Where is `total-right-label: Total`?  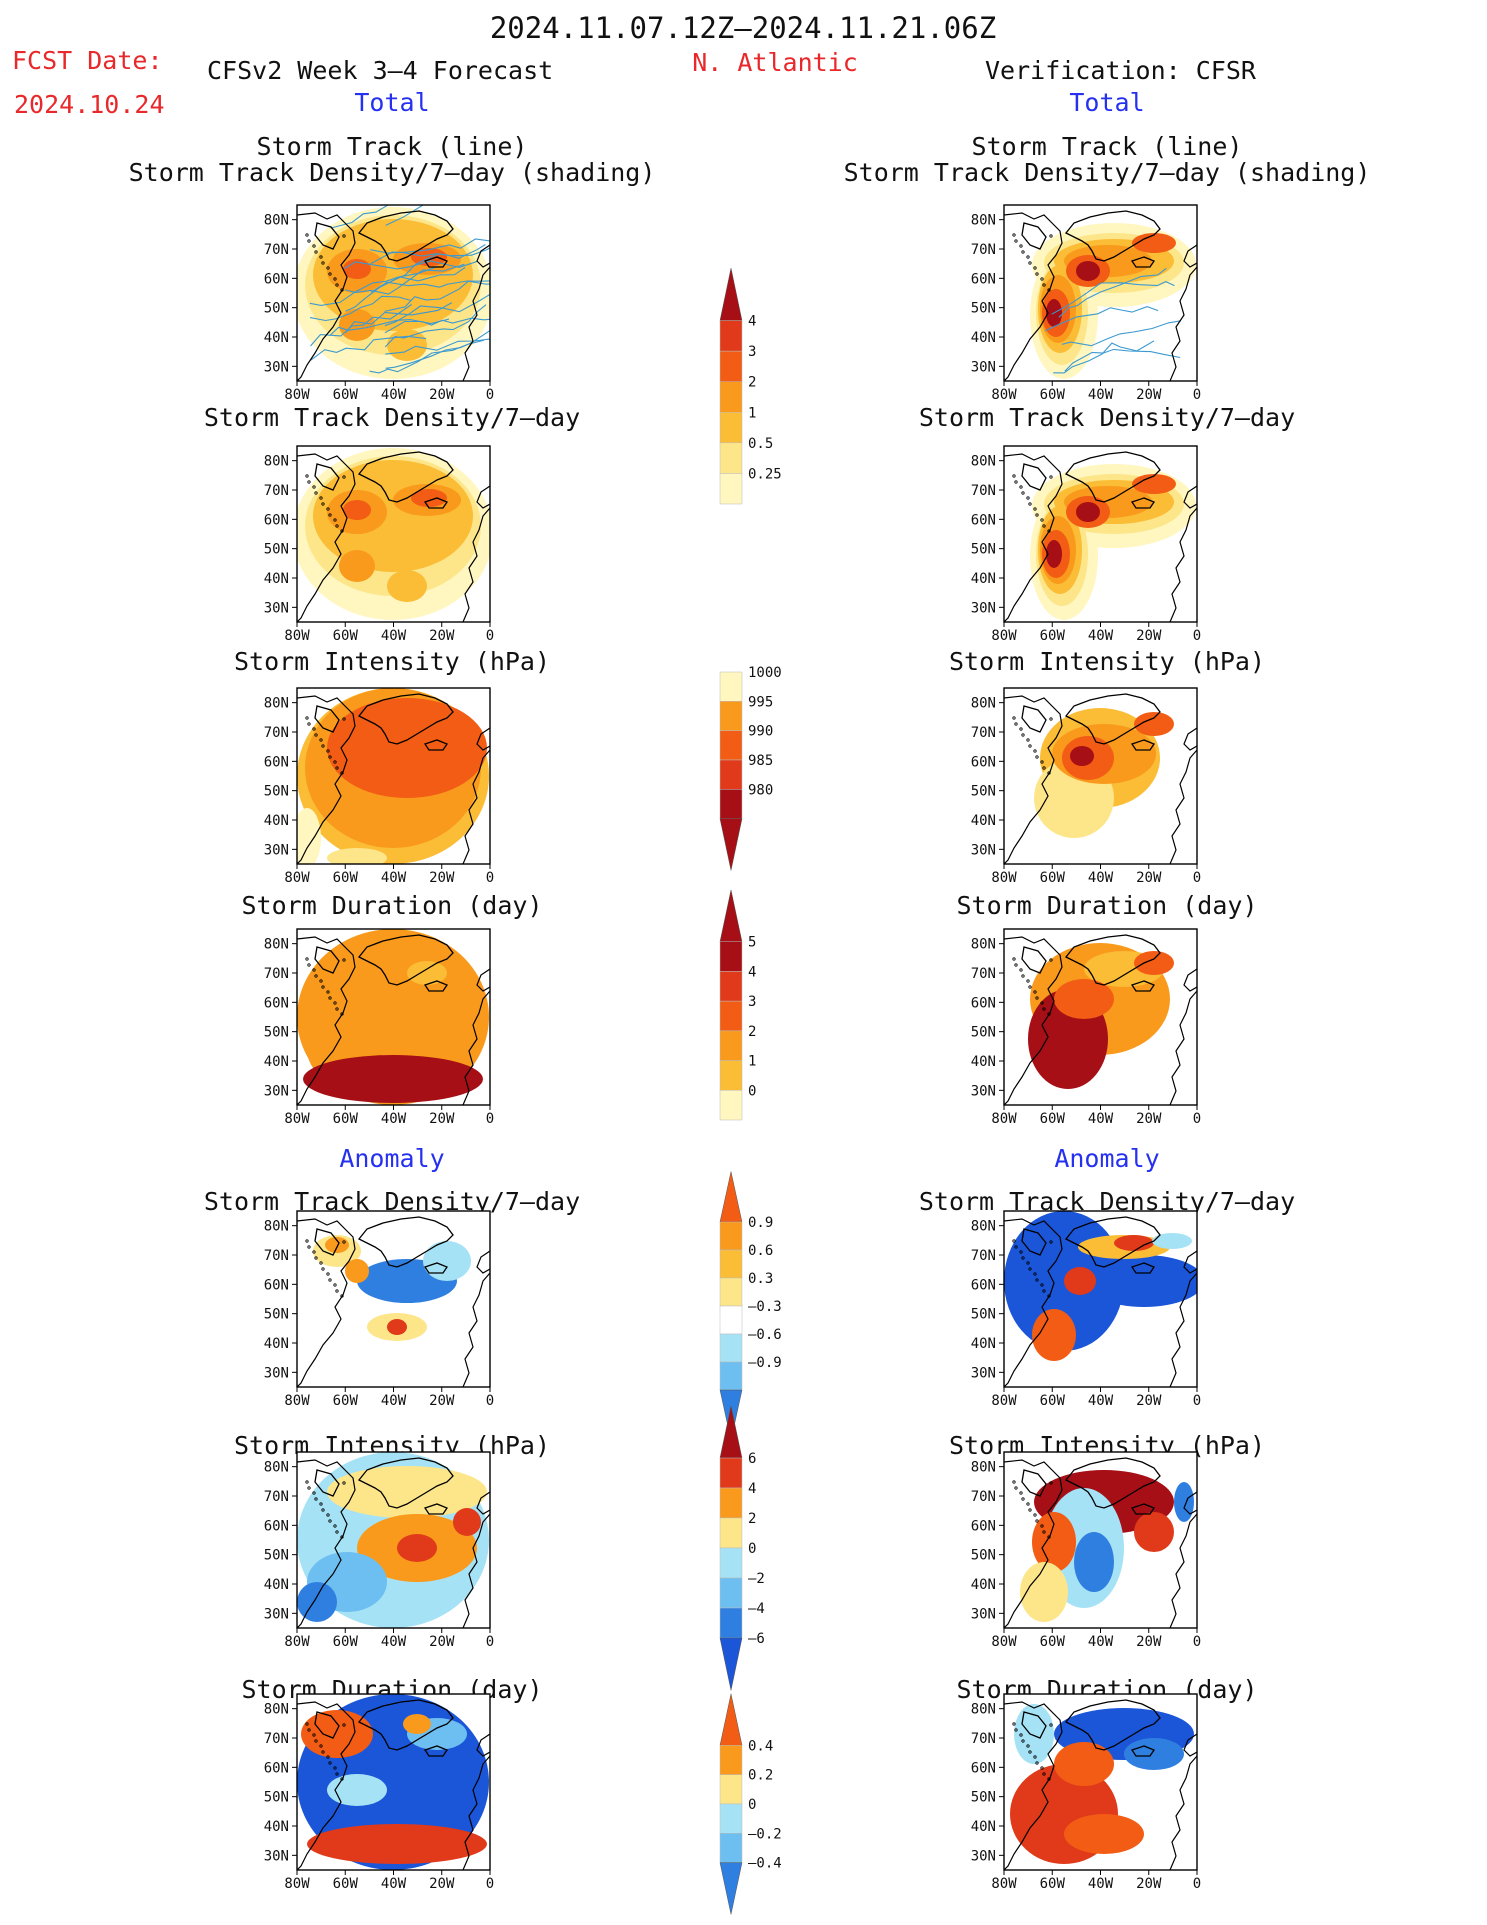 total-right-label: Total is located at coordinates (1107, 102).